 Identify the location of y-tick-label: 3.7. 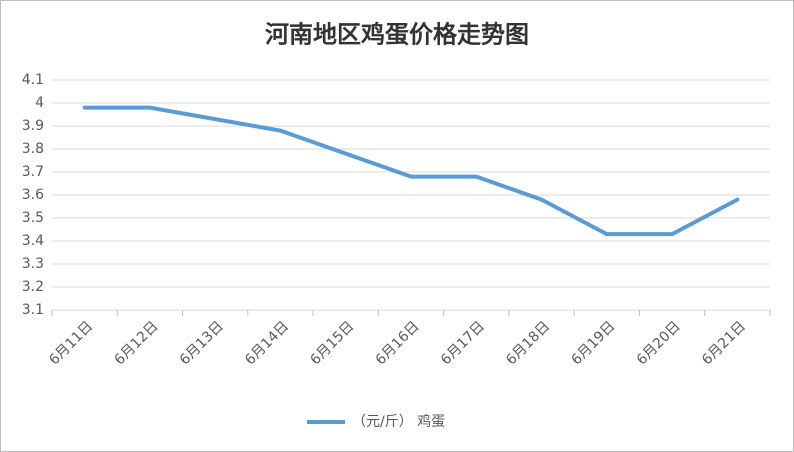
(33, 172).